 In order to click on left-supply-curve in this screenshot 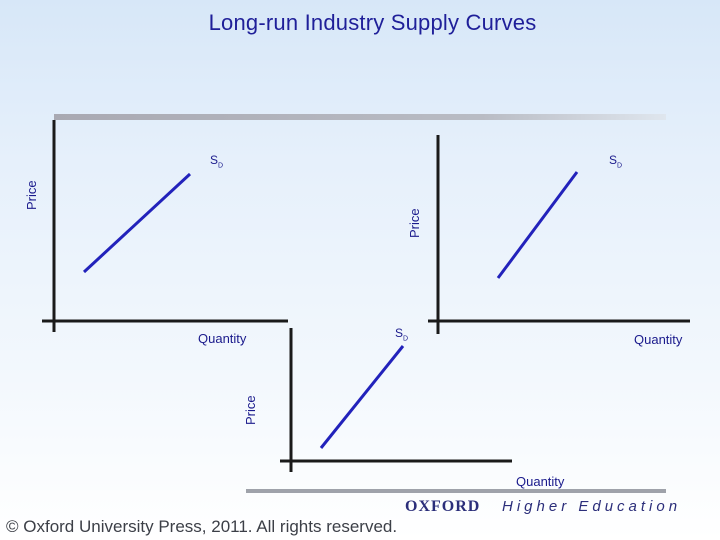, I will do `click(137, 223)`.